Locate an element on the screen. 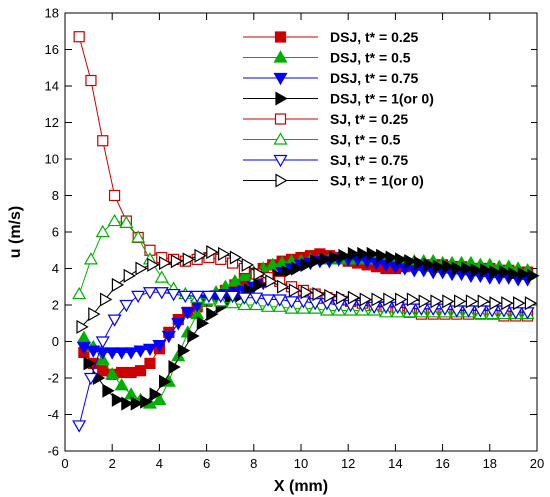 The height and width of the screenshot is (497, 550). legend-entry: DSJ, t* = 0.75 is located at coordinates (386, 78).